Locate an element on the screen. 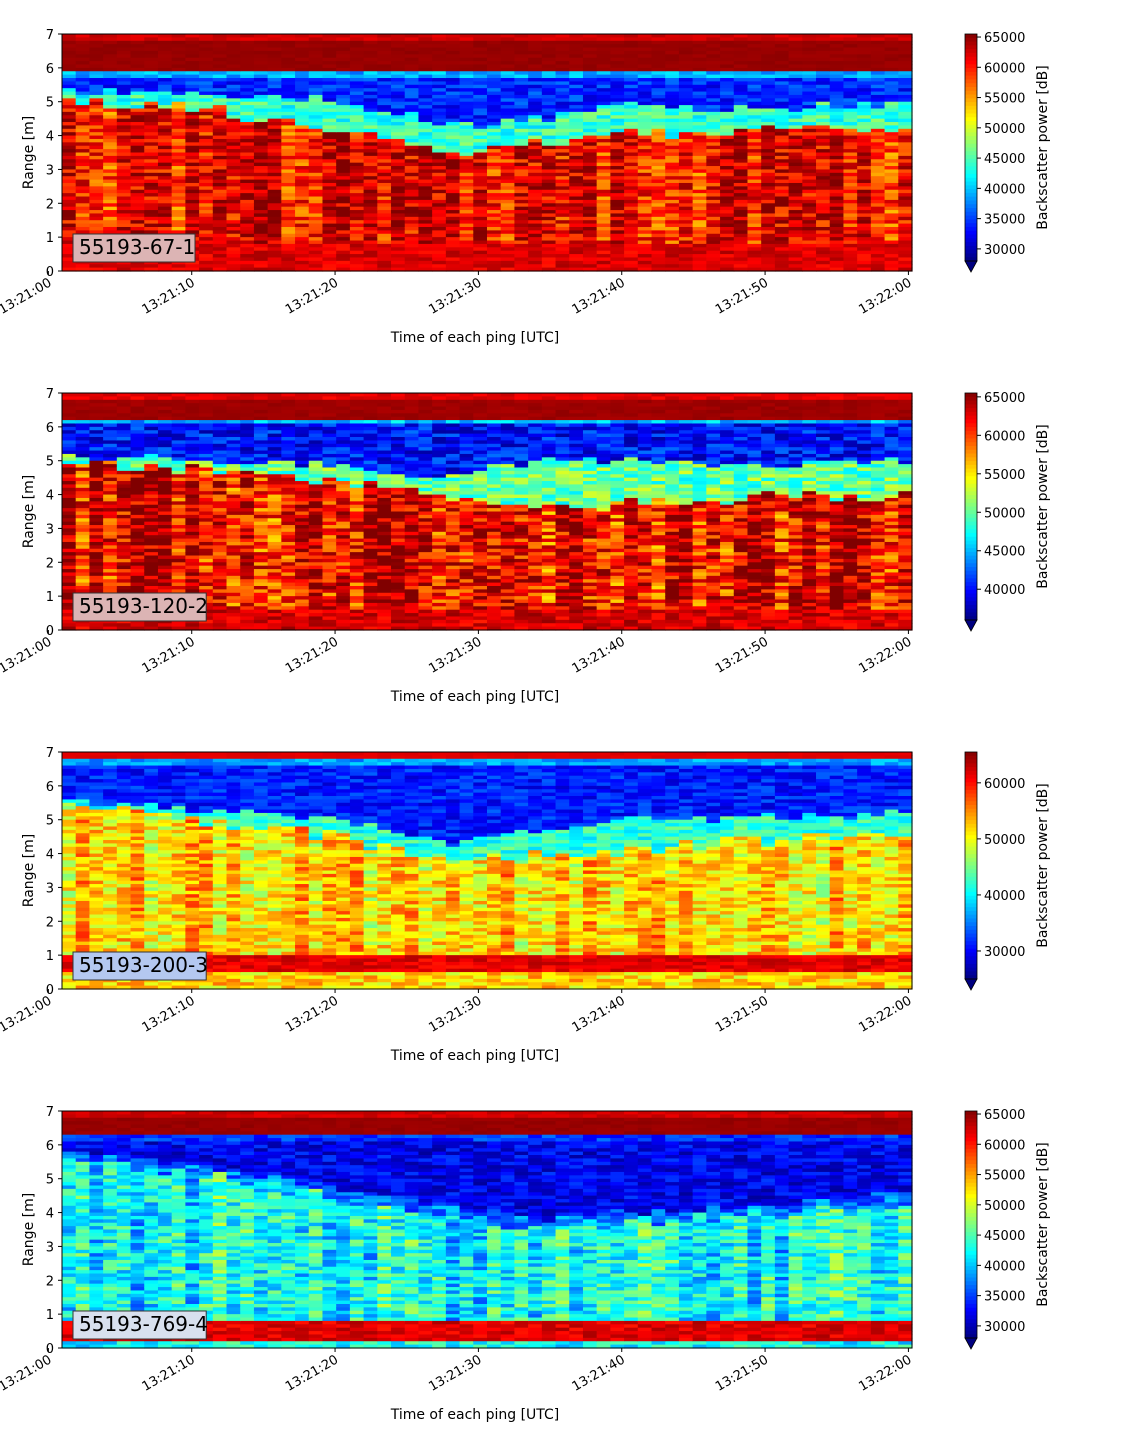 This screenshot has height=1436, width=1140. y-tick-label: 1 is located at coordinates (50, 238).